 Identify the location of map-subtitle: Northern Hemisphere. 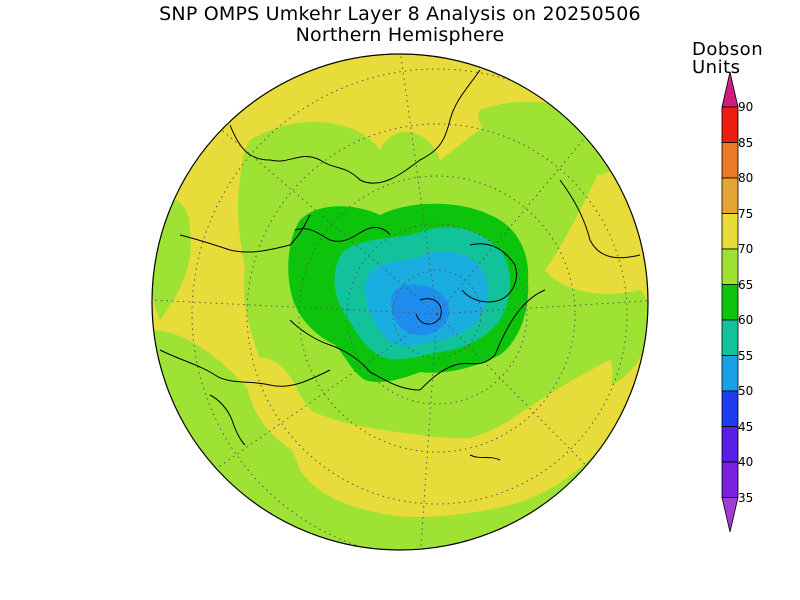
(400, 35).